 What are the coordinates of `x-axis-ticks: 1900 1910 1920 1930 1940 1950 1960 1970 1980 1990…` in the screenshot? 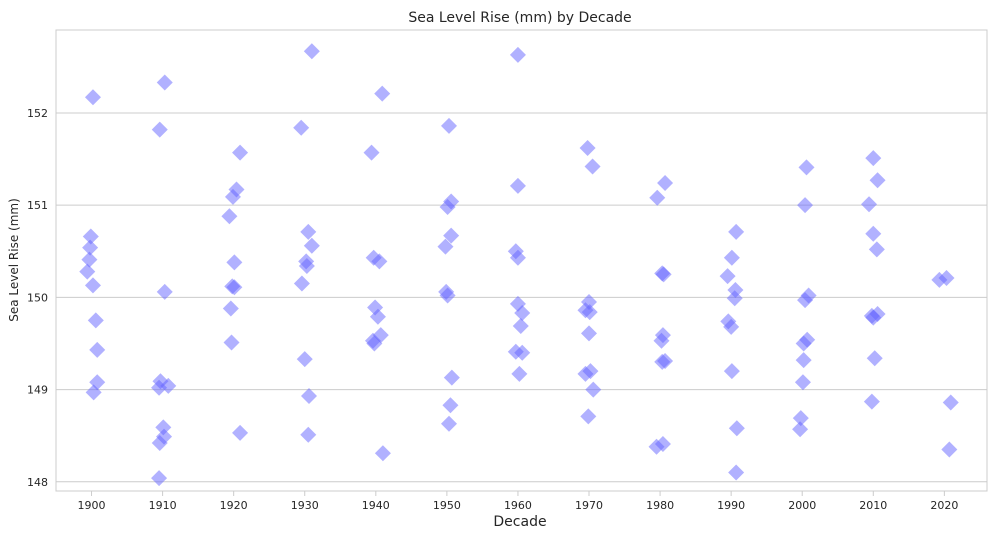 It's located at (518, 501).